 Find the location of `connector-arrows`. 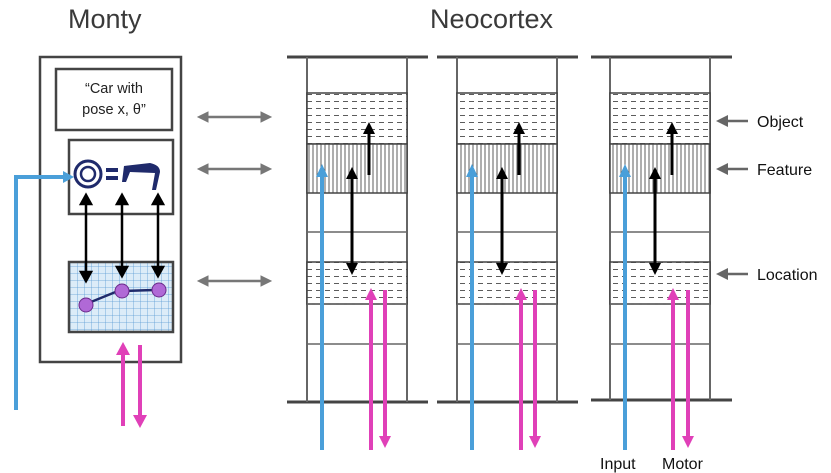

connector-arrows is located at coordinates (234, 199).